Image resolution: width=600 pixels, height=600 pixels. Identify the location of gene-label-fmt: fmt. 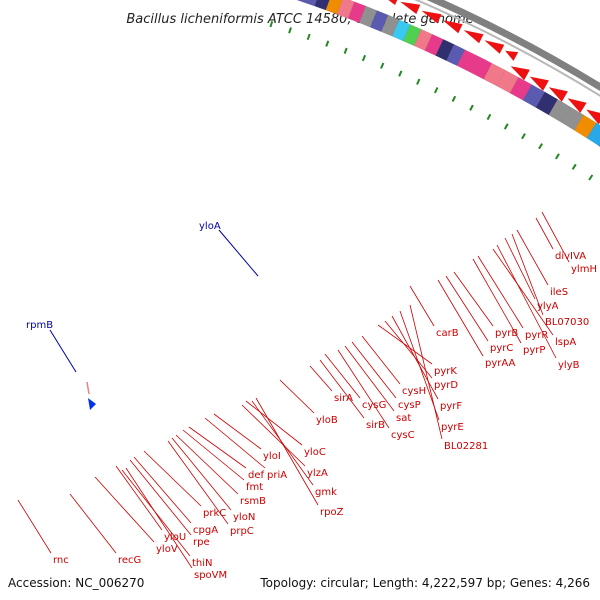
(254, 487).